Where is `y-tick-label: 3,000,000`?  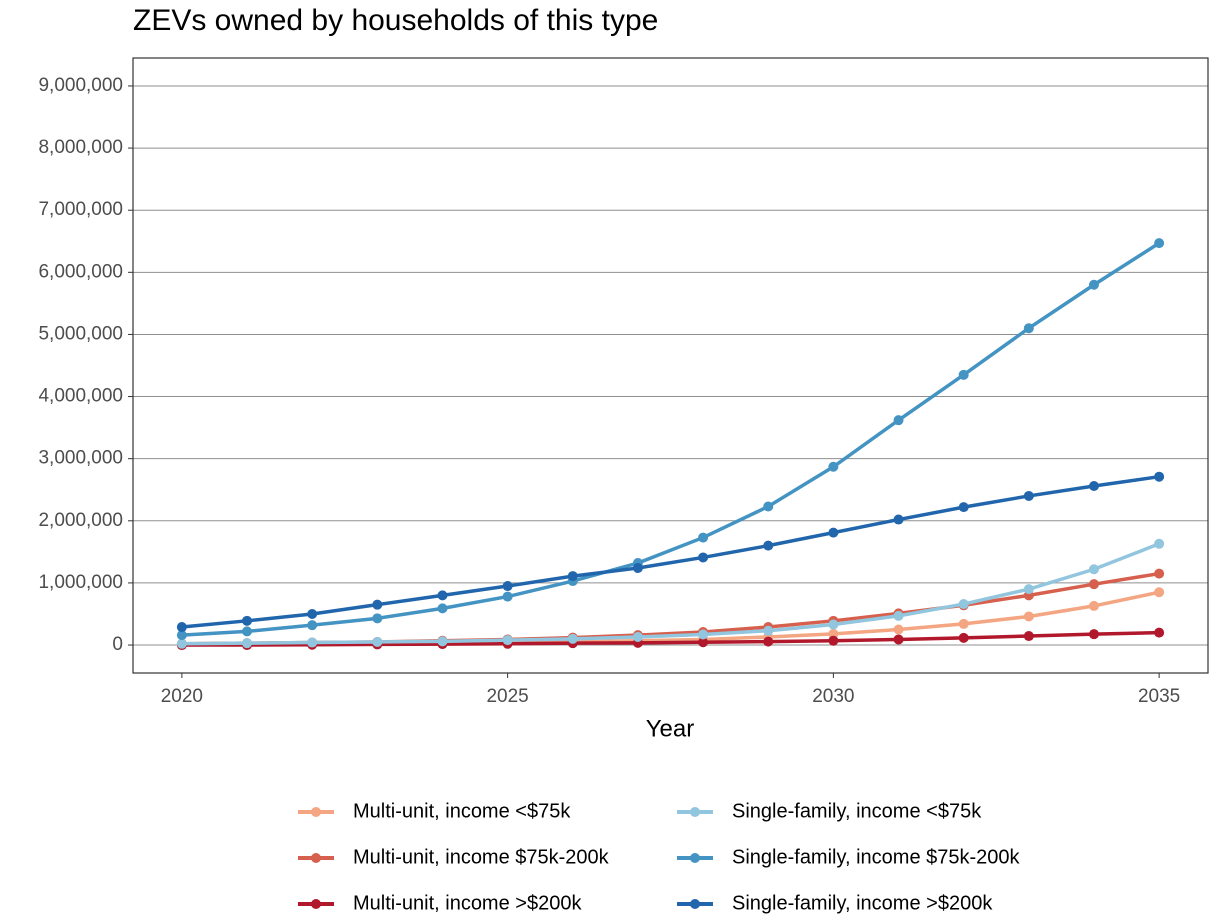 y-tick-label: 3,000,000 is located at coordinates (80, 458).